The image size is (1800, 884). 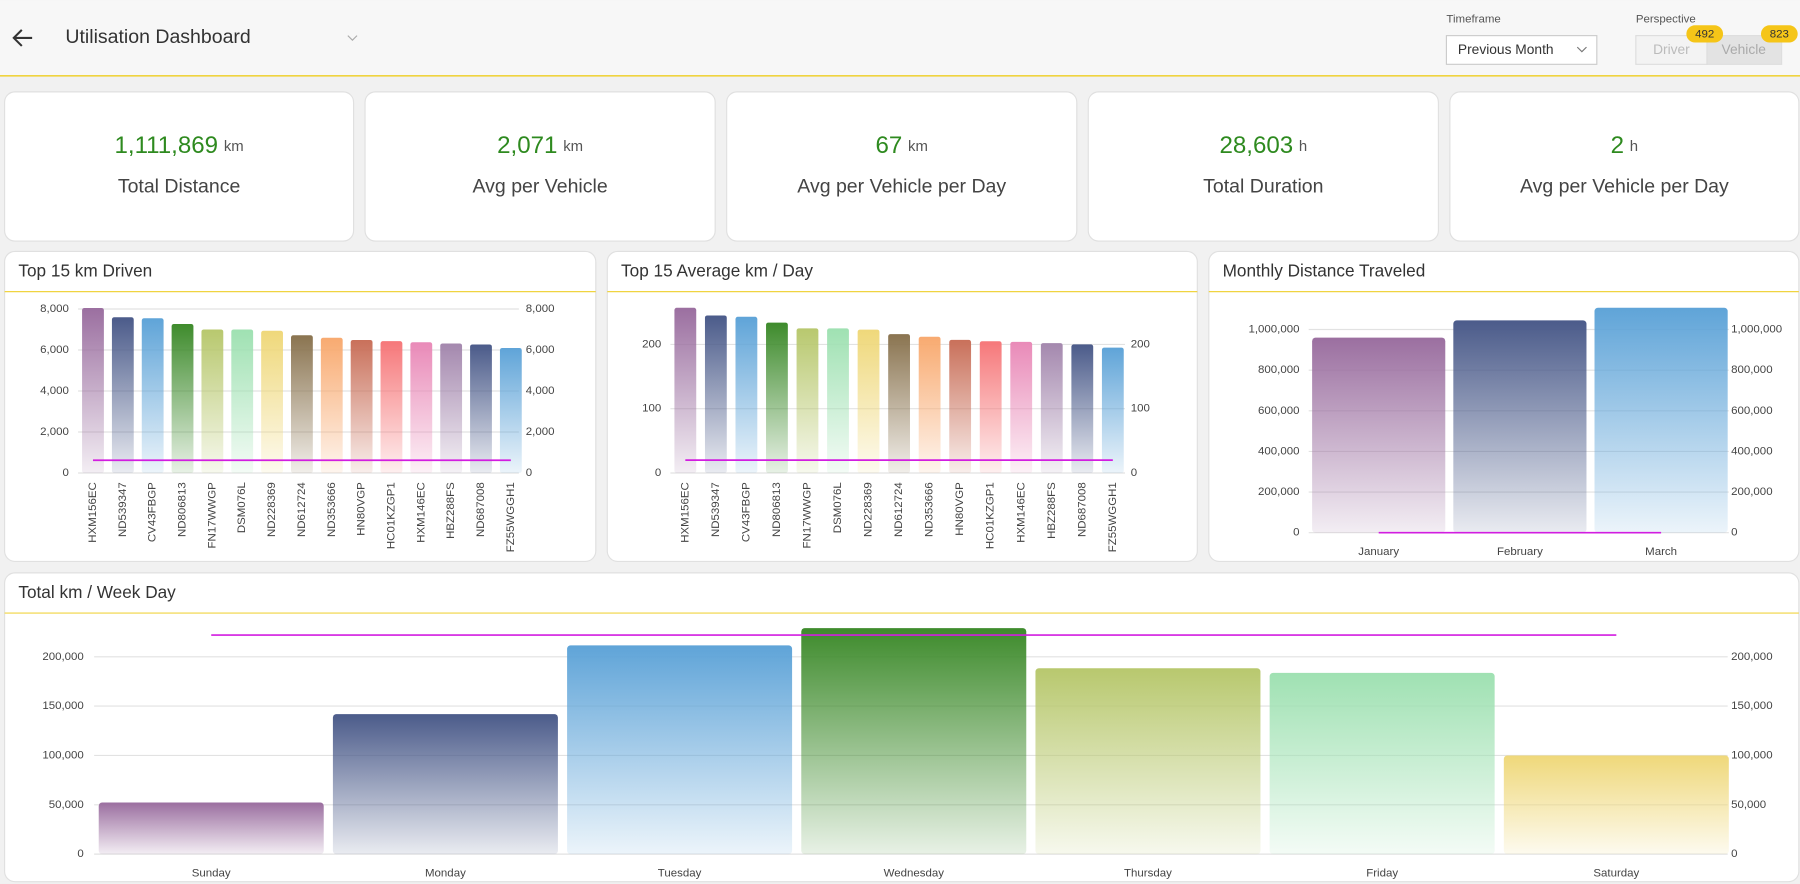 I want to click on perspective-label: Perspective, so click(x=1666, y=20).